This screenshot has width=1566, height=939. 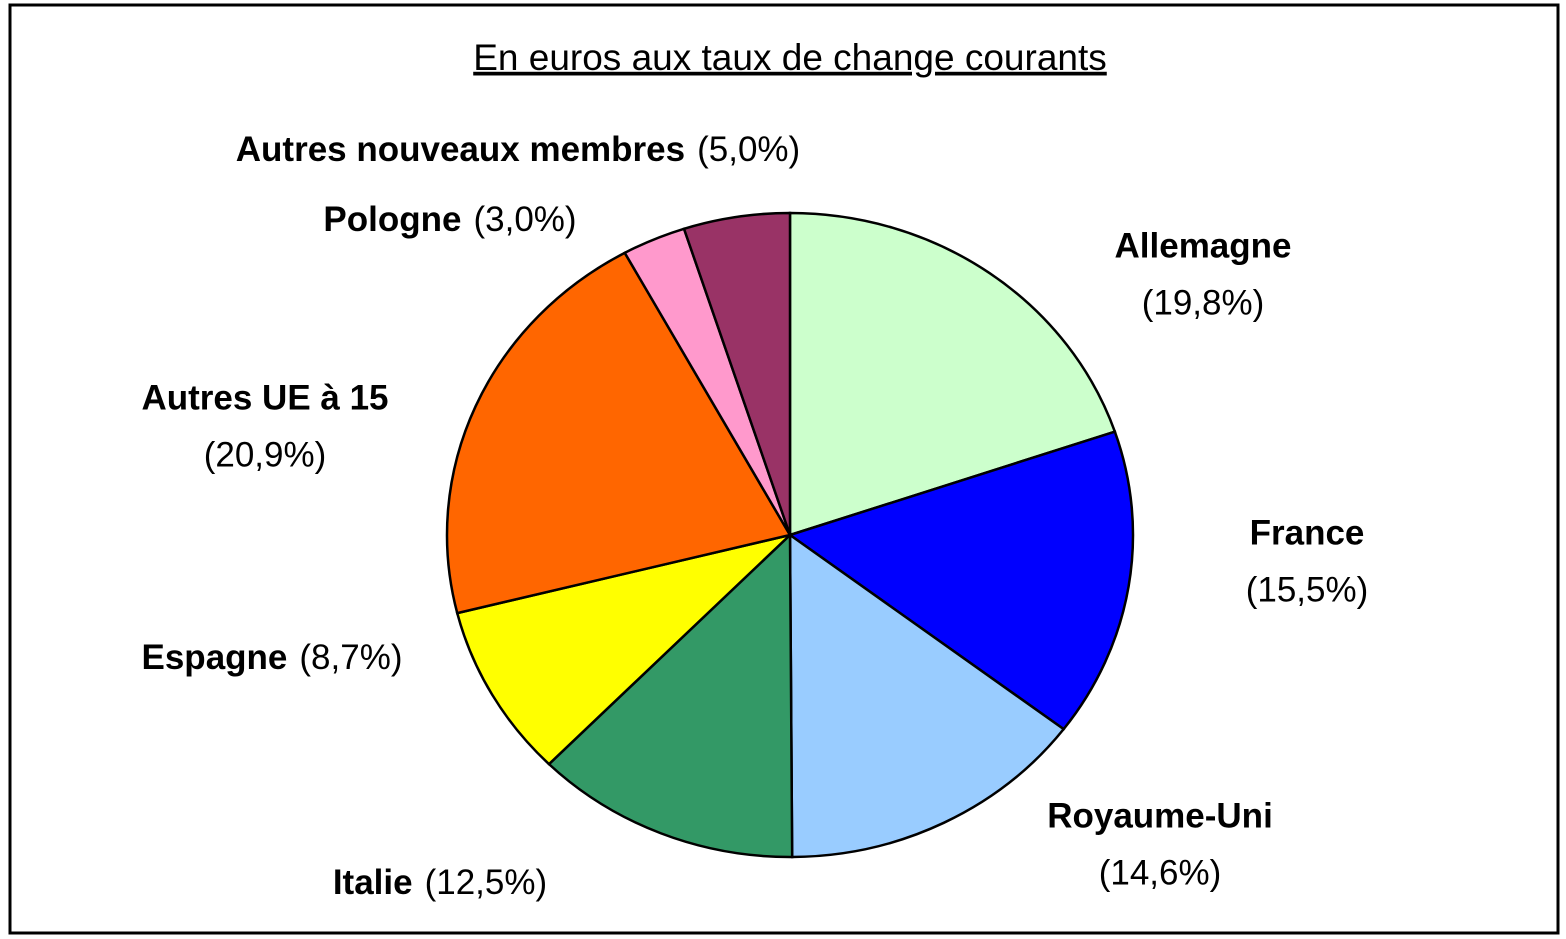 What do you see at coordinates (748, 149) in the screenshot?
I see `slice-value-label: (5,0%)` at bounding box center [748, 149].